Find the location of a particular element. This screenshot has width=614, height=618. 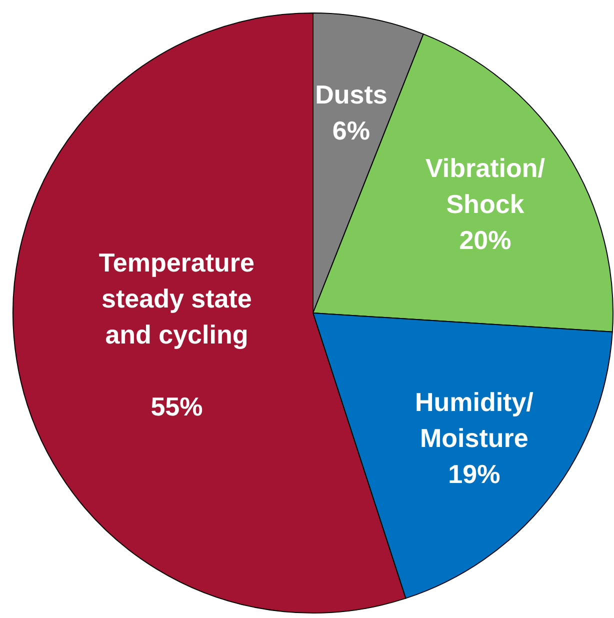

slice-label: Dusts is located at coordinates (351, 95).